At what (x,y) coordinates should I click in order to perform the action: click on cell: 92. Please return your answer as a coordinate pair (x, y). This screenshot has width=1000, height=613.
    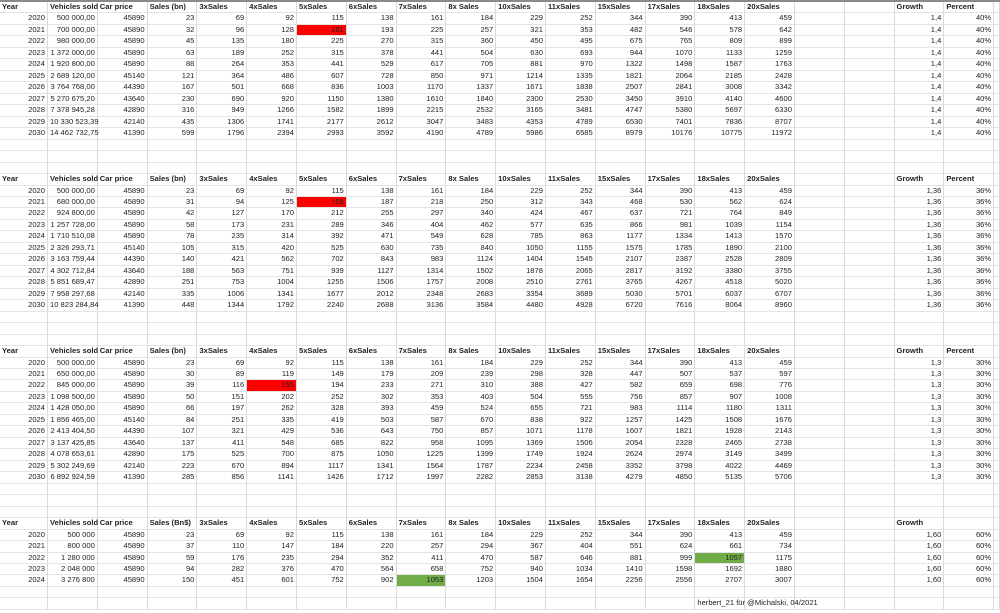
    Looking at the image, I should click on (272, 19).